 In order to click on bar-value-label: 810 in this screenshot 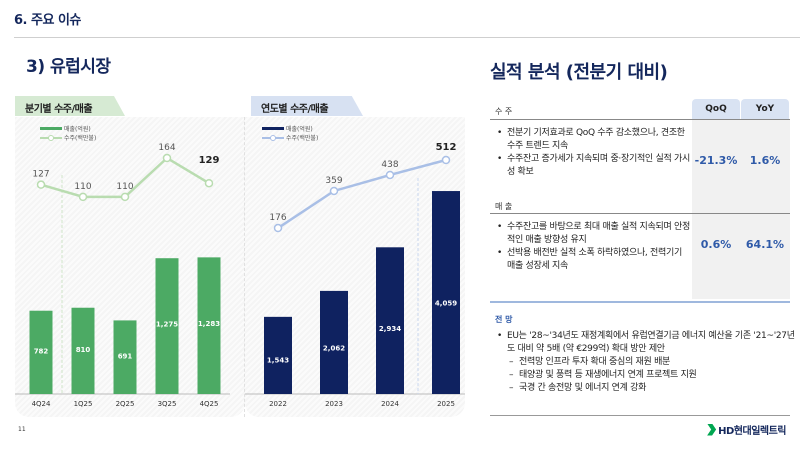, I will do `click(83, 350)`.